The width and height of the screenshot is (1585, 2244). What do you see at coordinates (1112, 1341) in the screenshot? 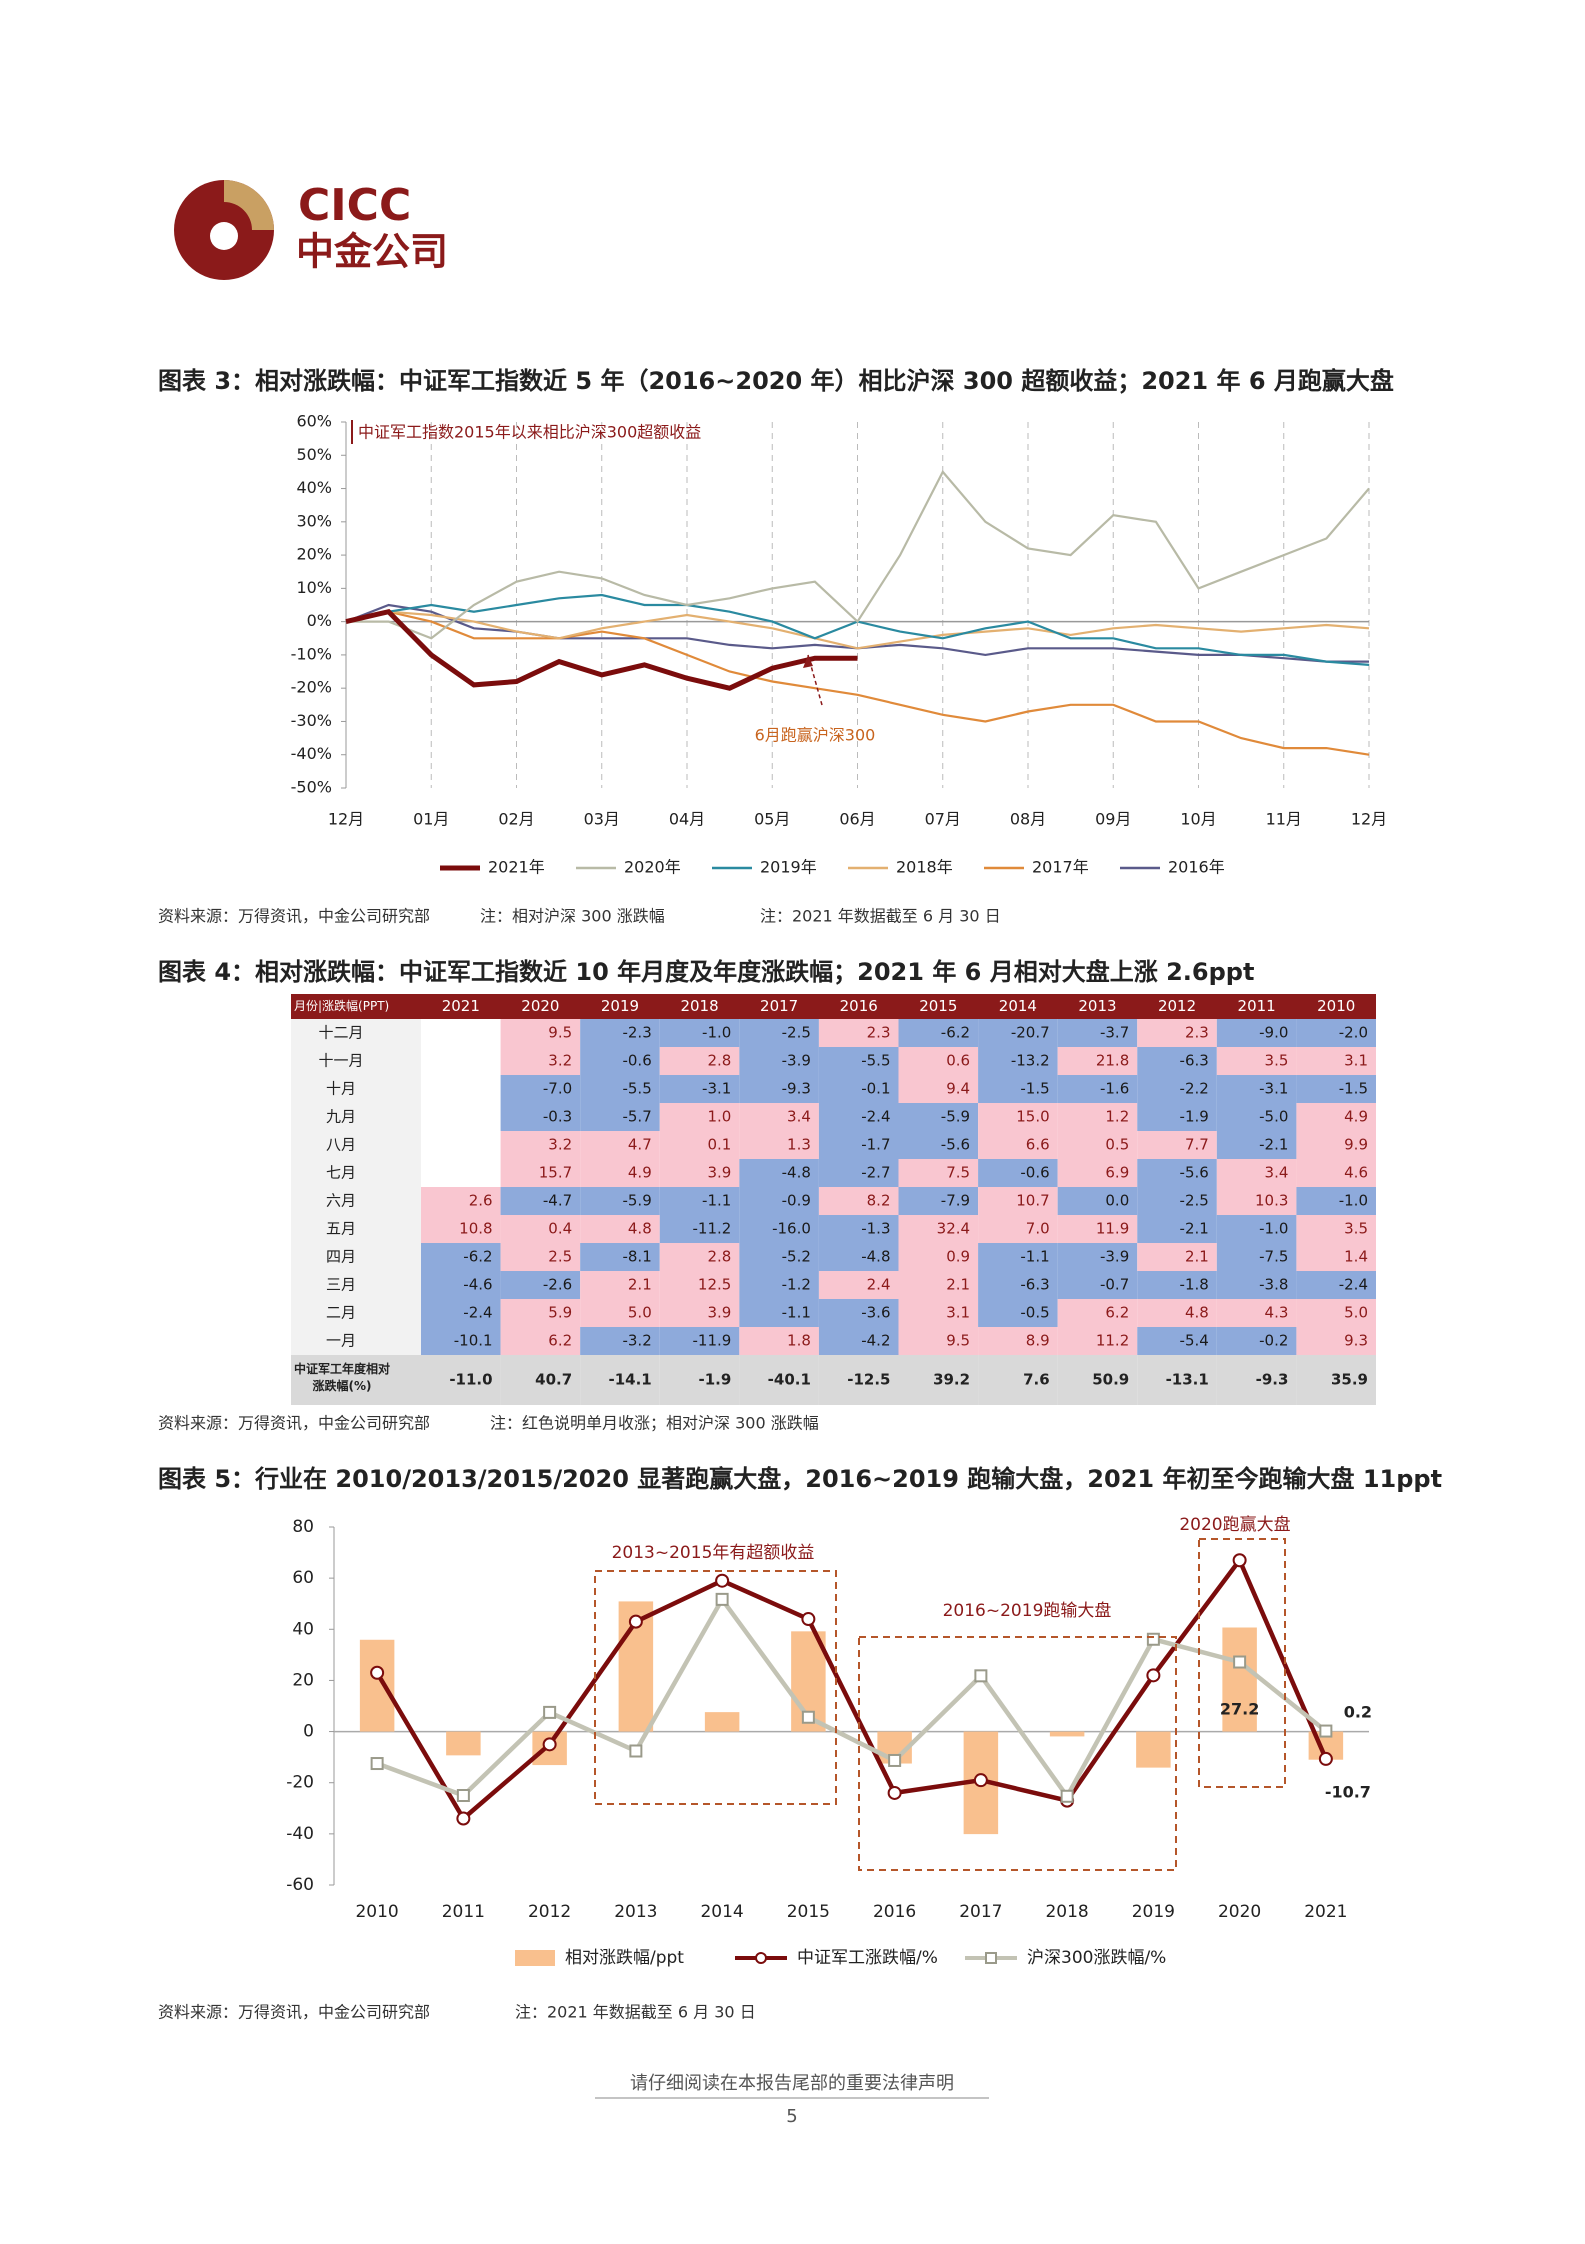
I see `cell-value: 11.2` at bounding box center [1112, 1341].